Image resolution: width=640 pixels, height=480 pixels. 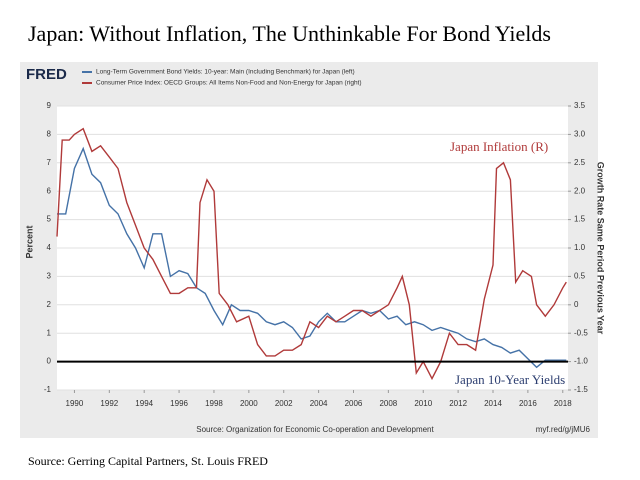 What do you see at coordinates (49, 304) in the screenshot?
I see `y-tick-label: 2` at bounding box center [49, 304].